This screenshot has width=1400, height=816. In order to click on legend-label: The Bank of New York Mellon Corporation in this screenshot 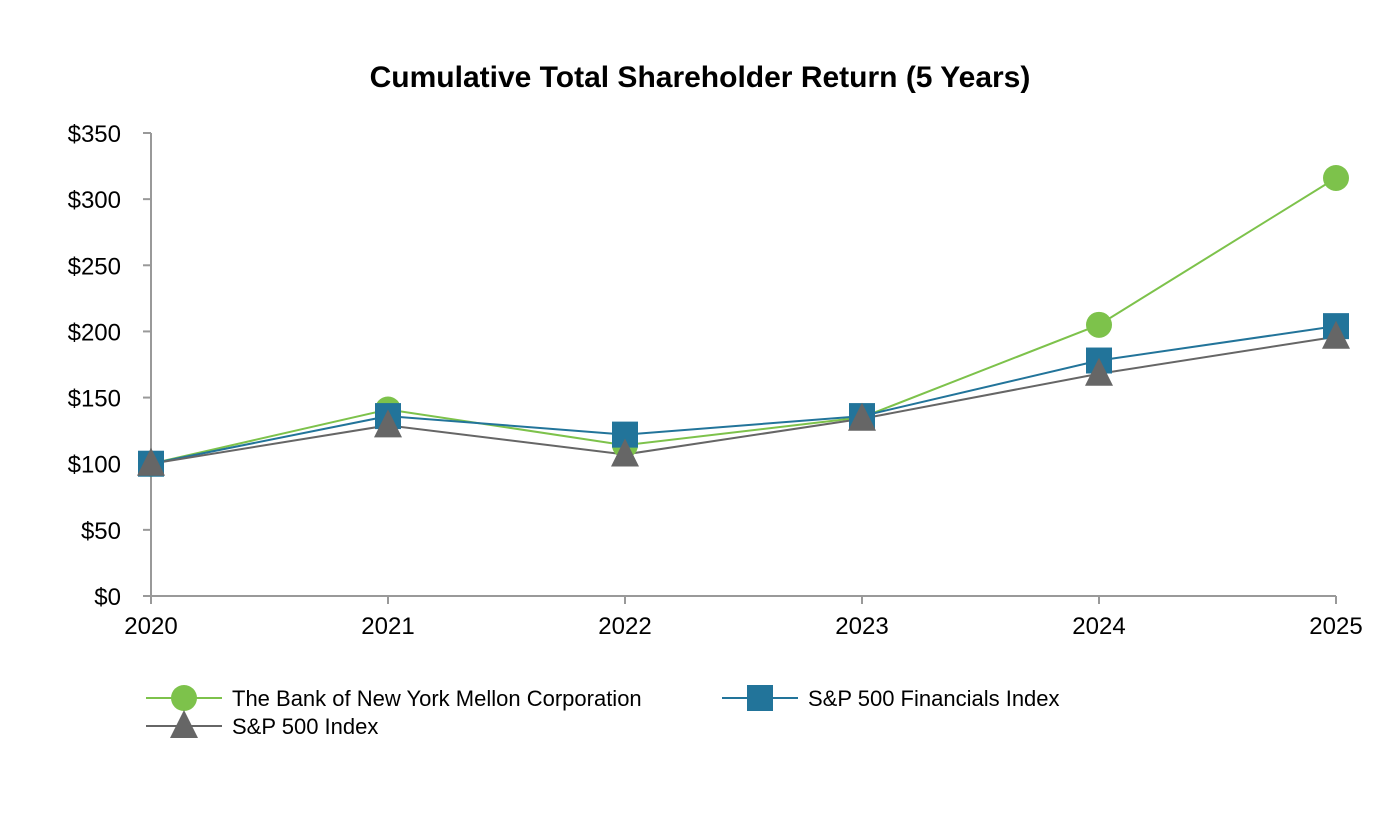, I will do `click(437, 698)`.